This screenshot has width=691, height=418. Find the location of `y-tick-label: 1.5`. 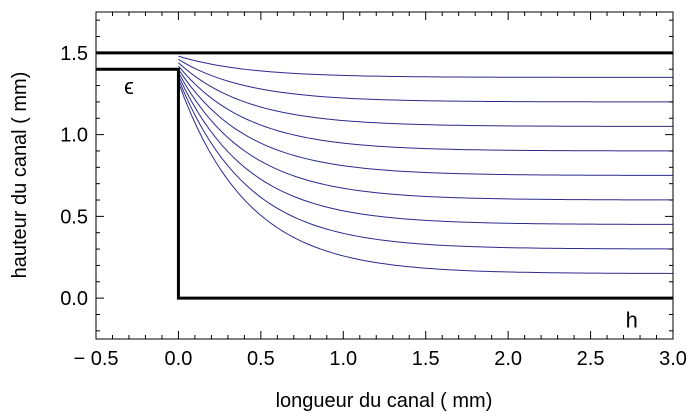

y-tick-label: 1.5 is located at coordinates (74, 54).